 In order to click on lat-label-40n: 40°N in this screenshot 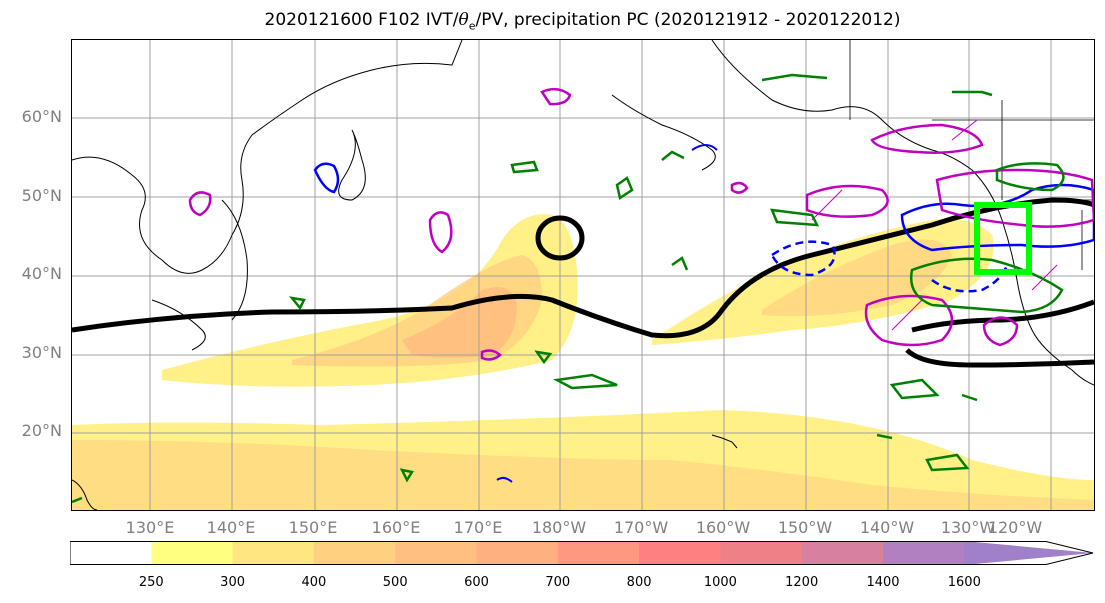, I will do `click(41, 273)`.